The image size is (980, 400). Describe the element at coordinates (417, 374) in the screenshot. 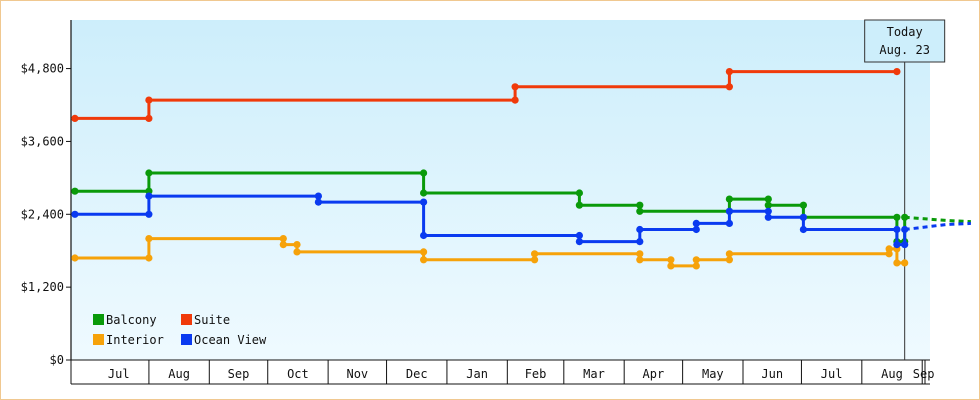

I see `month-label: Dec` at that location.